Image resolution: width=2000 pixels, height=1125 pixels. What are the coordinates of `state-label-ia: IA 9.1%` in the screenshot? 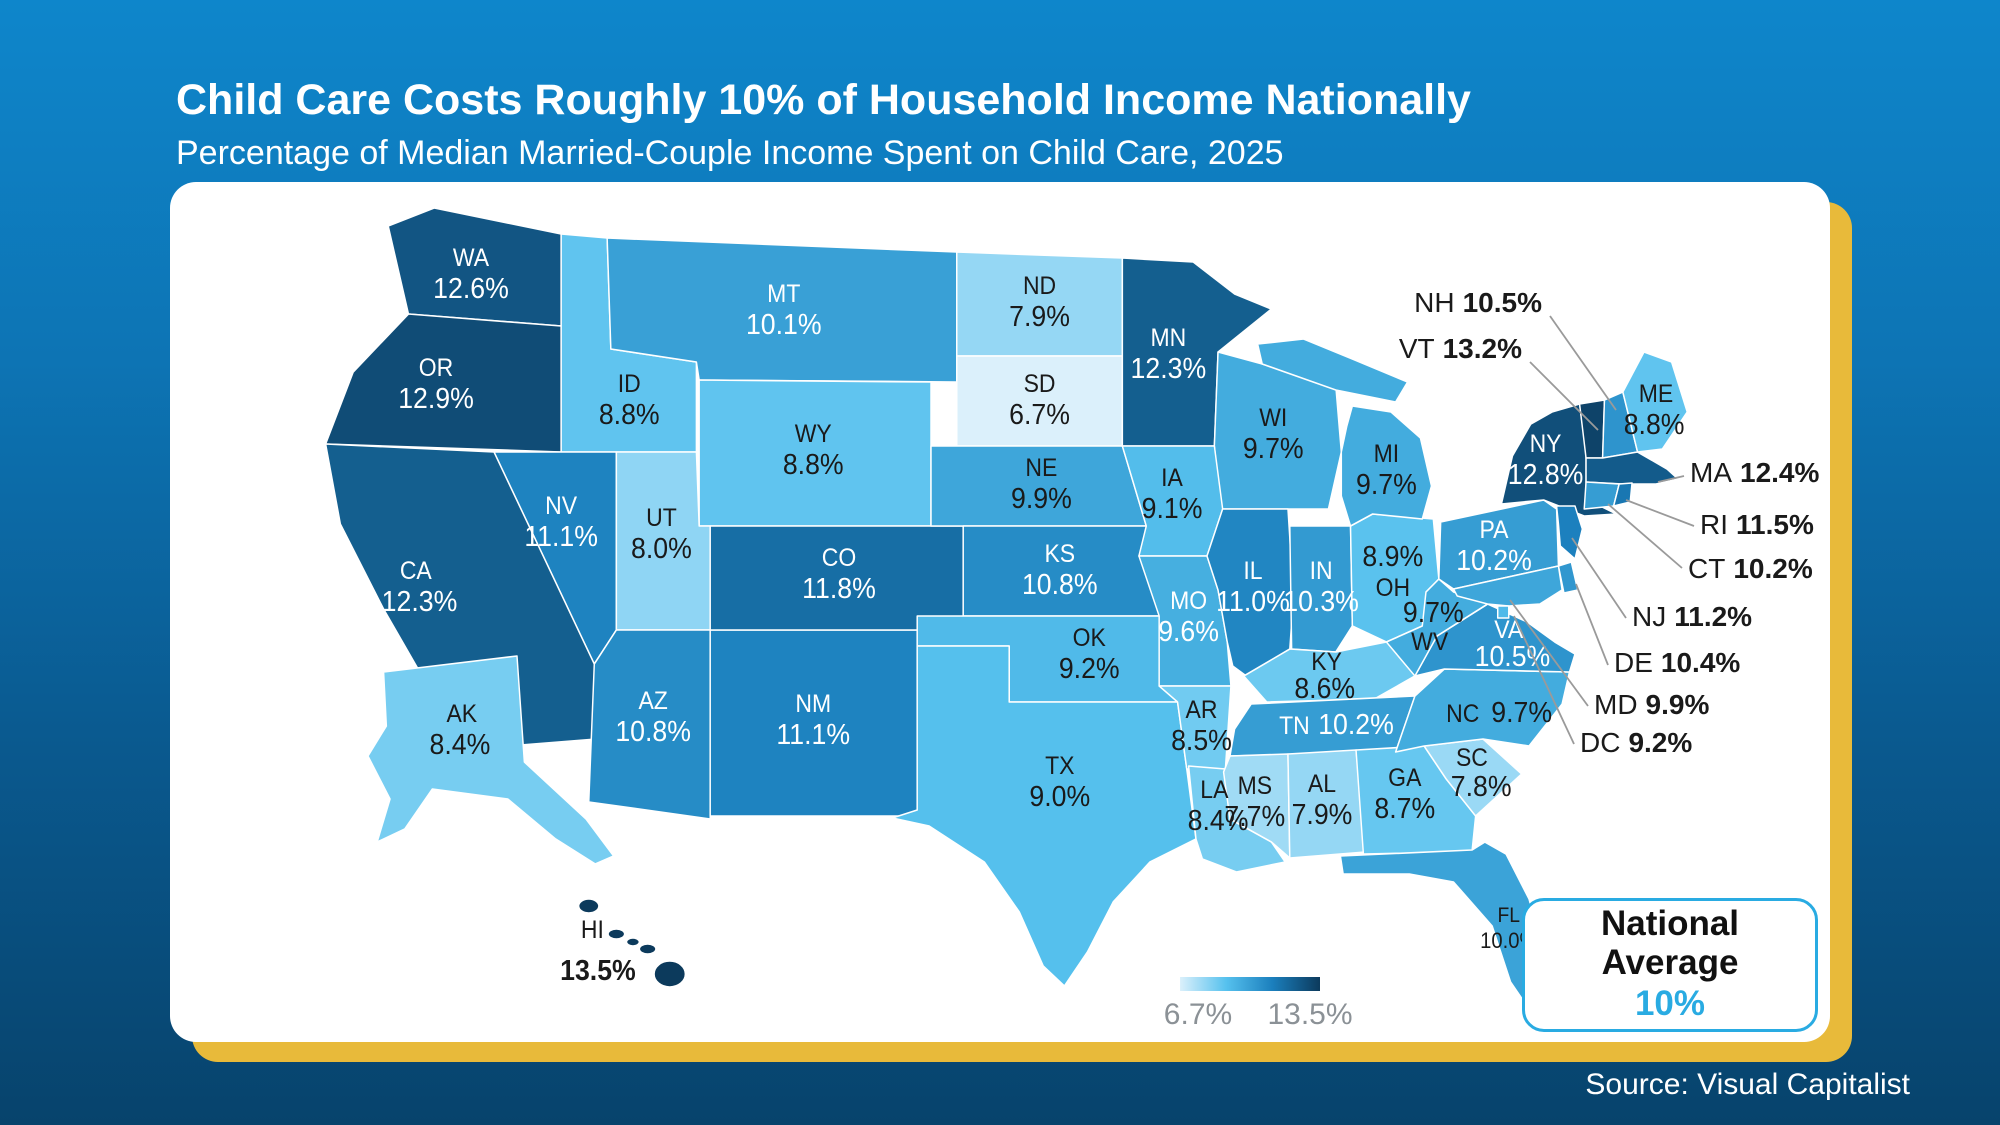 It's located at (1172, 494).